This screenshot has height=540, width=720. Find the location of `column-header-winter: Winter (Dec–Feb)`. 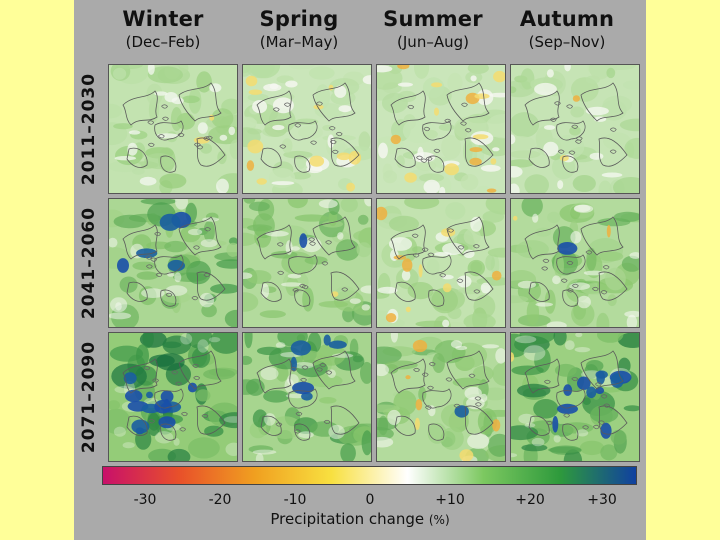

column-header-winter: Winter (Dec–Feb) is located at coordinates (163, 29).